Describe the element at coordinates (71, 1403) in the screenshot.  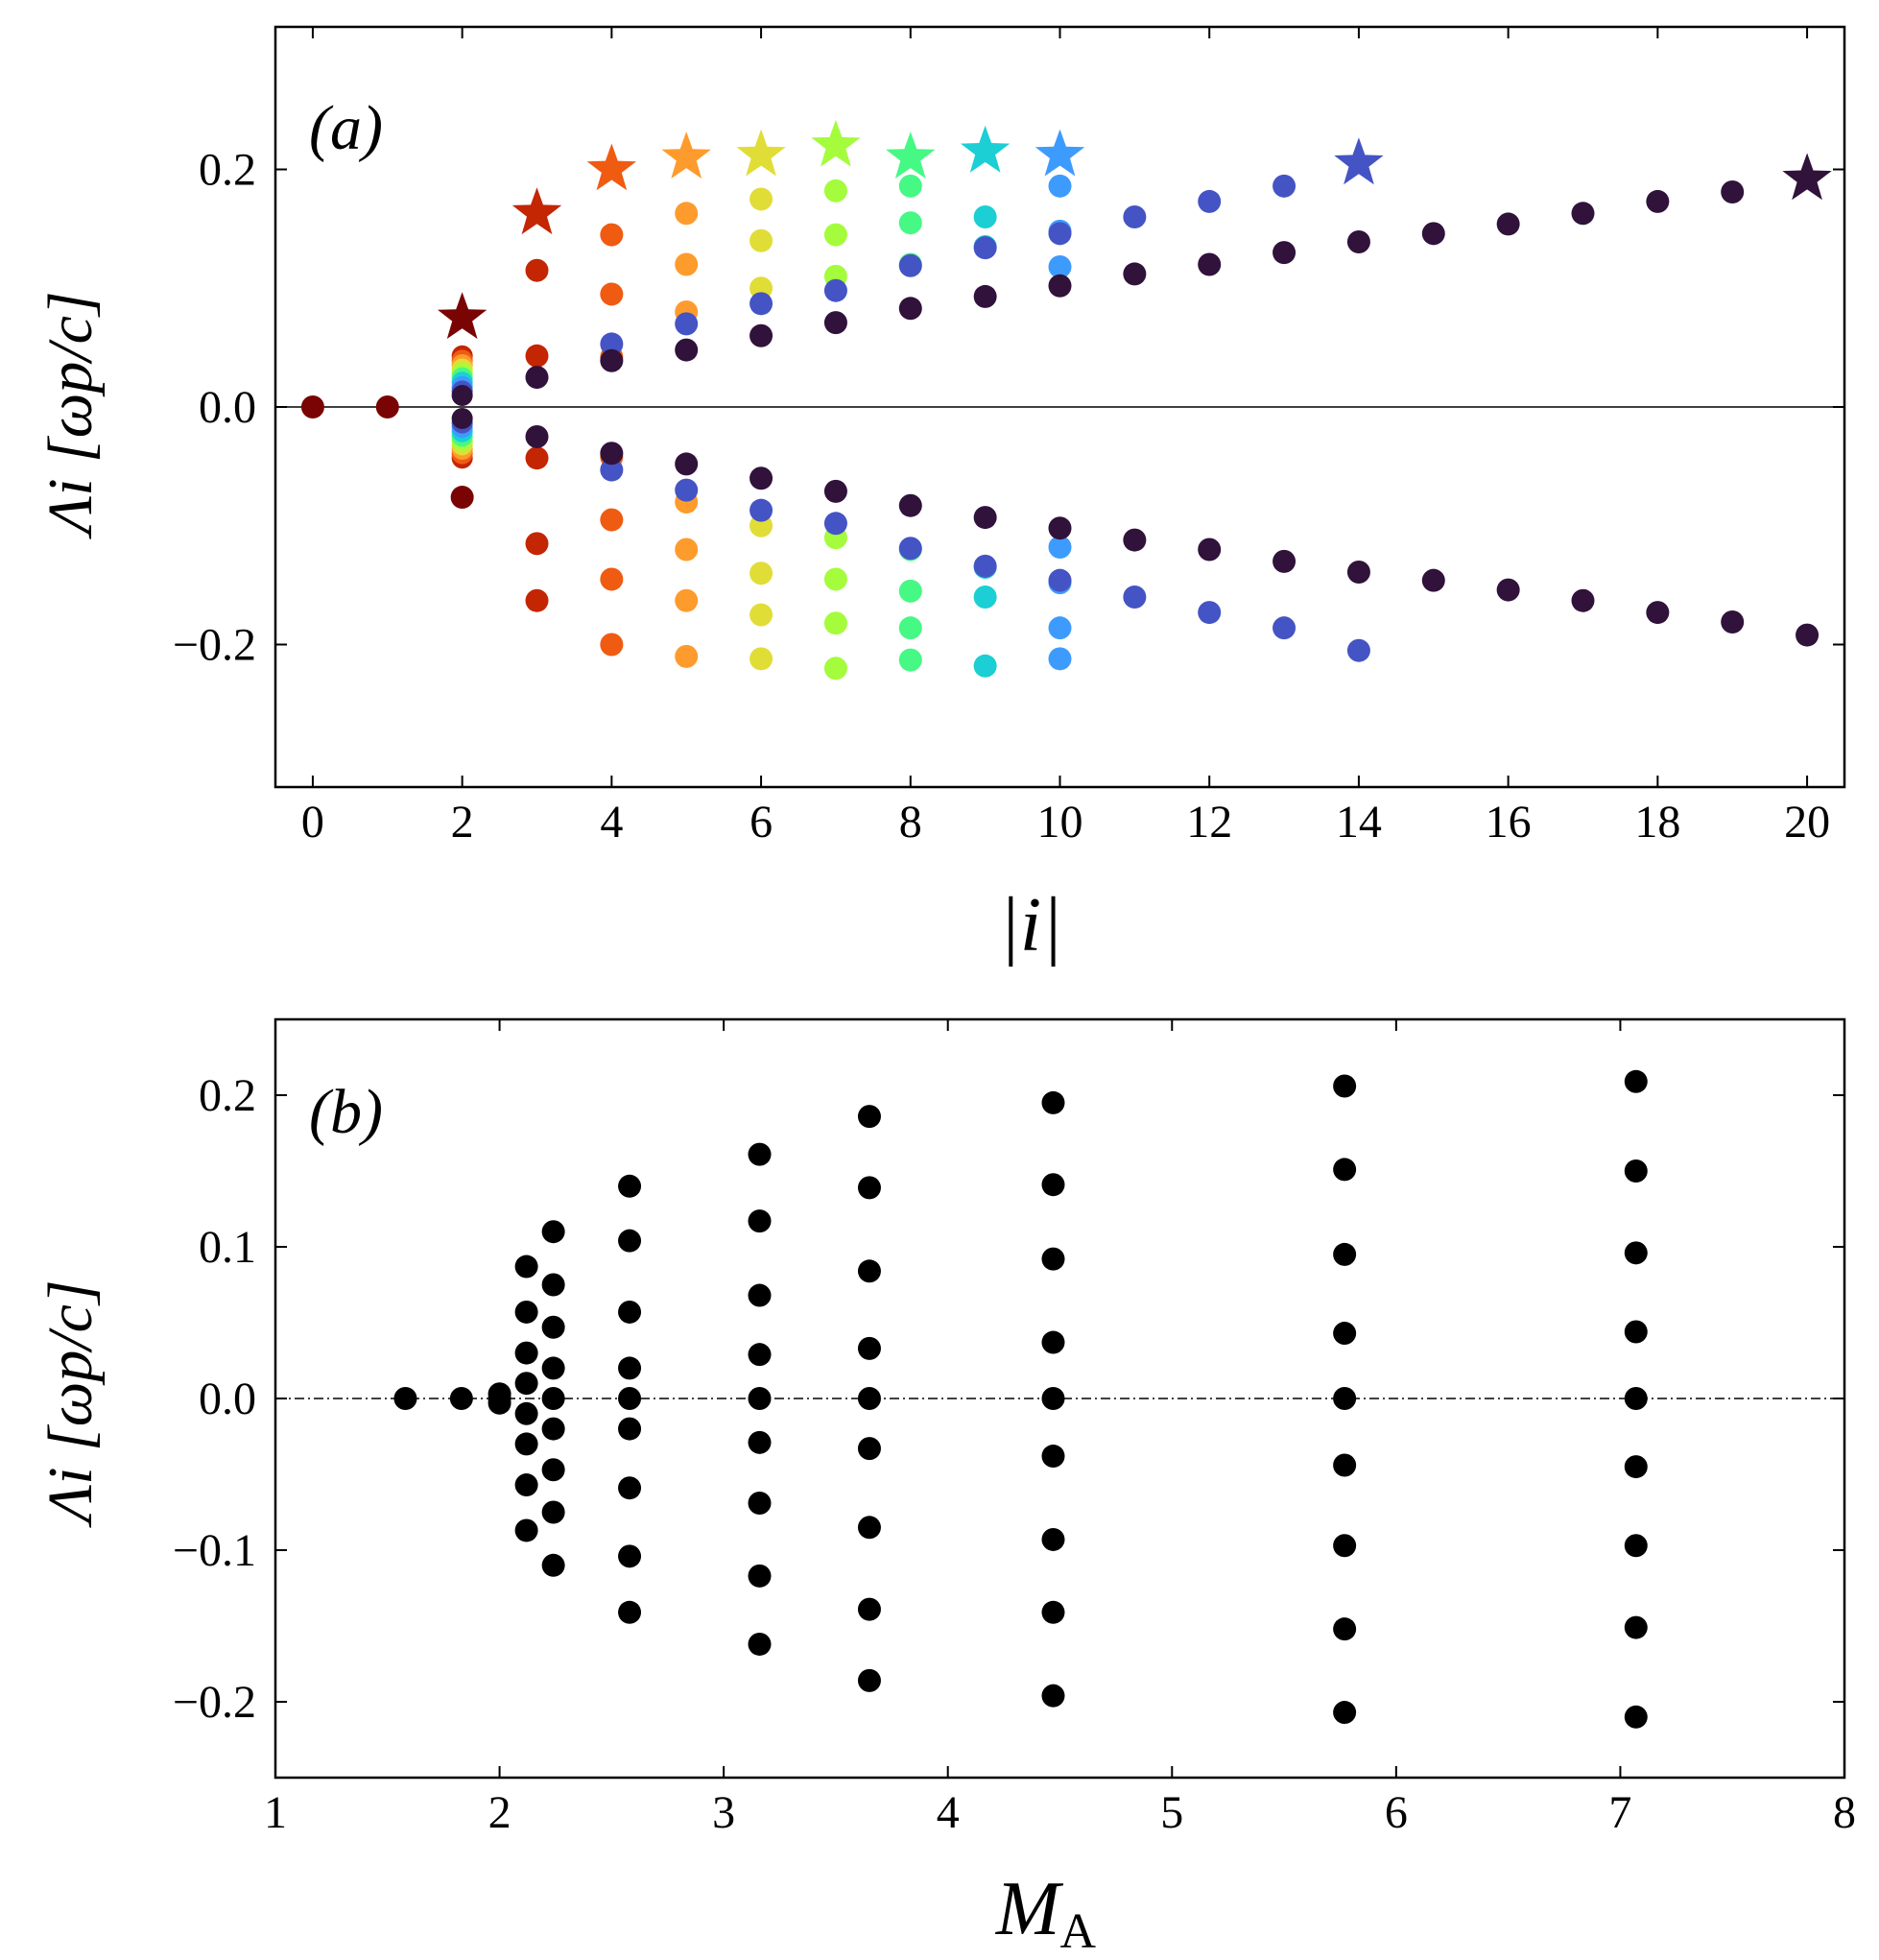
I see `panel-b-ylabel: Λi [ωp/c]` at that location.